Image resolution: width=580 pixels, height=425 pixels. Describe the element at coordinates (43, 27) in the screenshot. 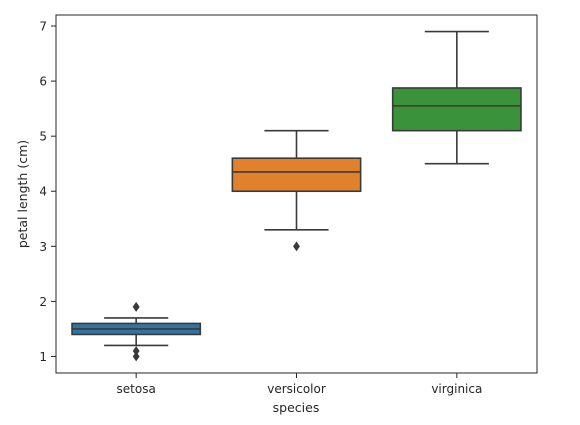

I see `y-tick-label: 7` at that location.